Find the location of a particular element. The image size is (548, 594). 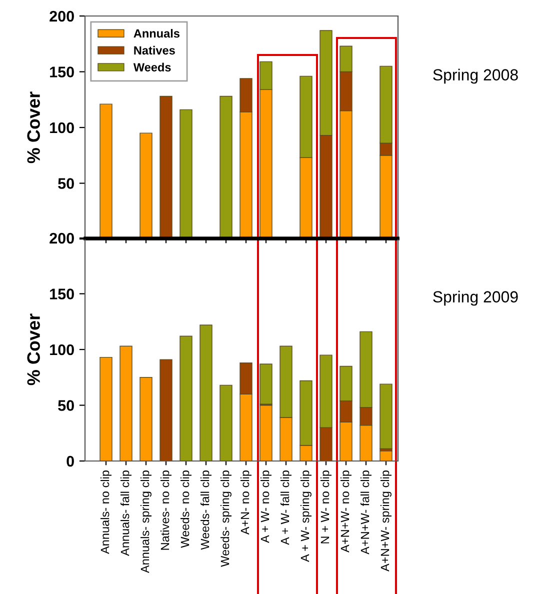

x-tick-label: Weeds- no clip is located at coordinates (186, 509).